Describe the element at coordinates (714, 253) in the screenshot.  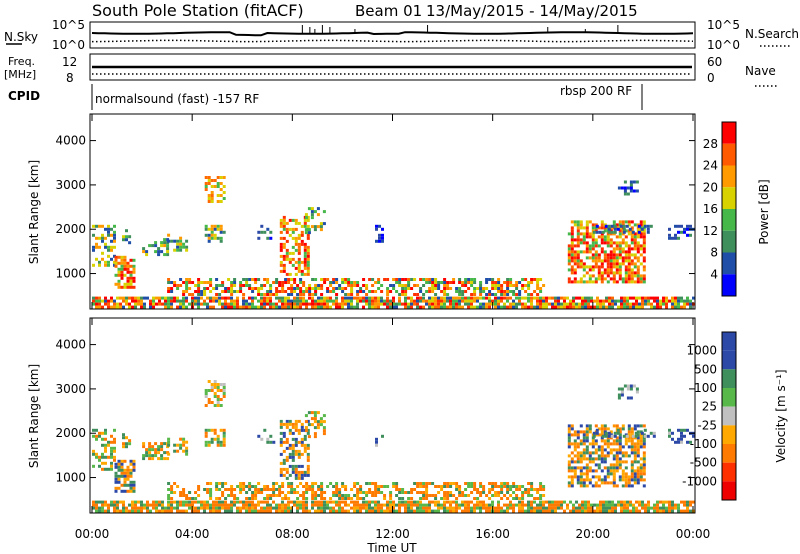
I see `colorbar-tick-label: 8` at that location.